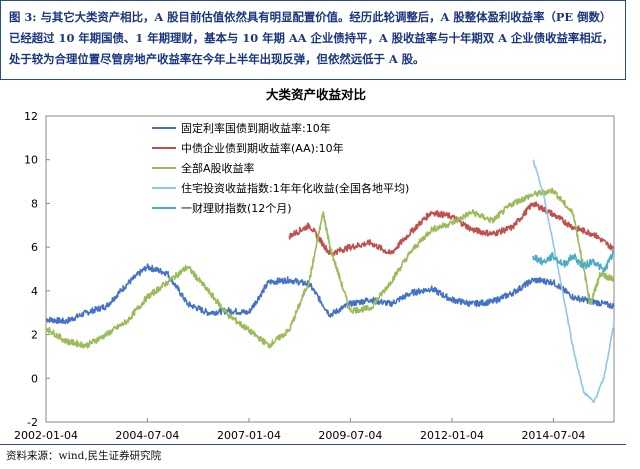 The width and height of the screenshot is (640, 469). I want to click on y-tick-label: 0, so click(34, 378).